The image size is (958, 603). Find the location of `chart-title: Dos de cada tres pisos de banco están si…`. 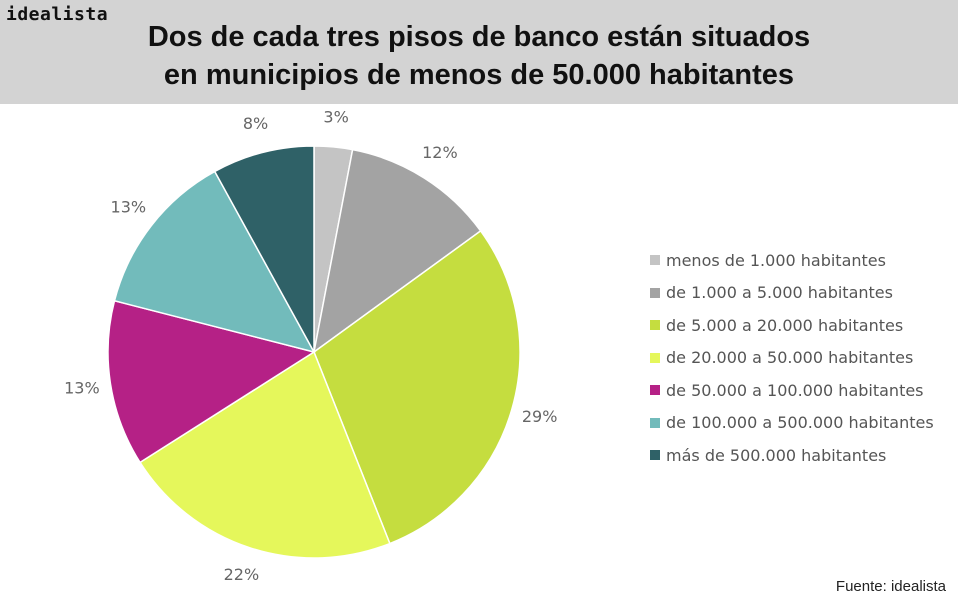

chart-title: Dos de cada tres pisos de banco están si… is located at coordinates (479, 56).